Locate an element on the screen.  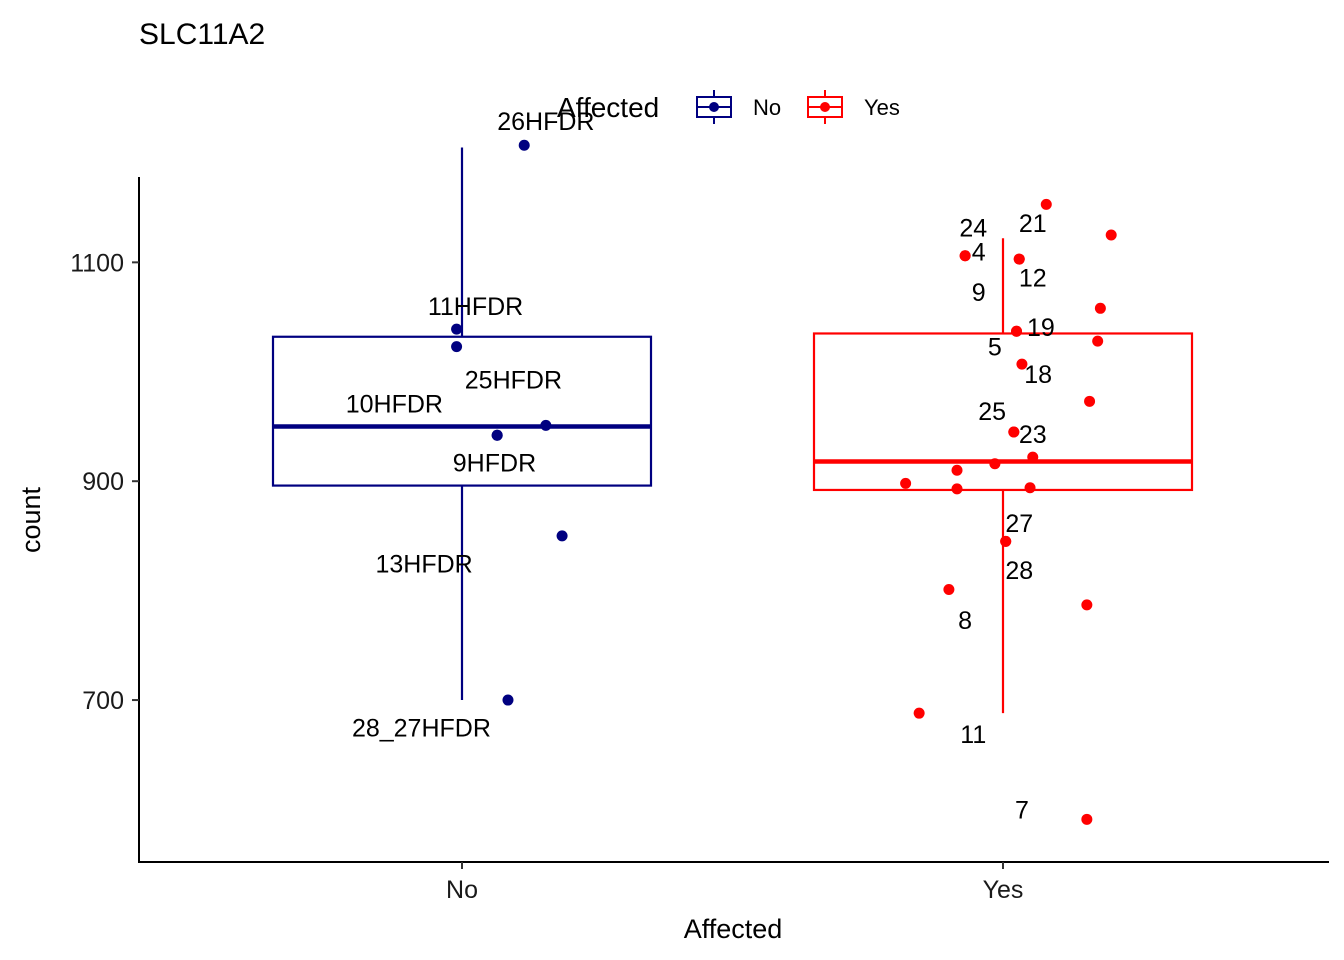
legend-label-no: No is located at coordinates (767, 107).